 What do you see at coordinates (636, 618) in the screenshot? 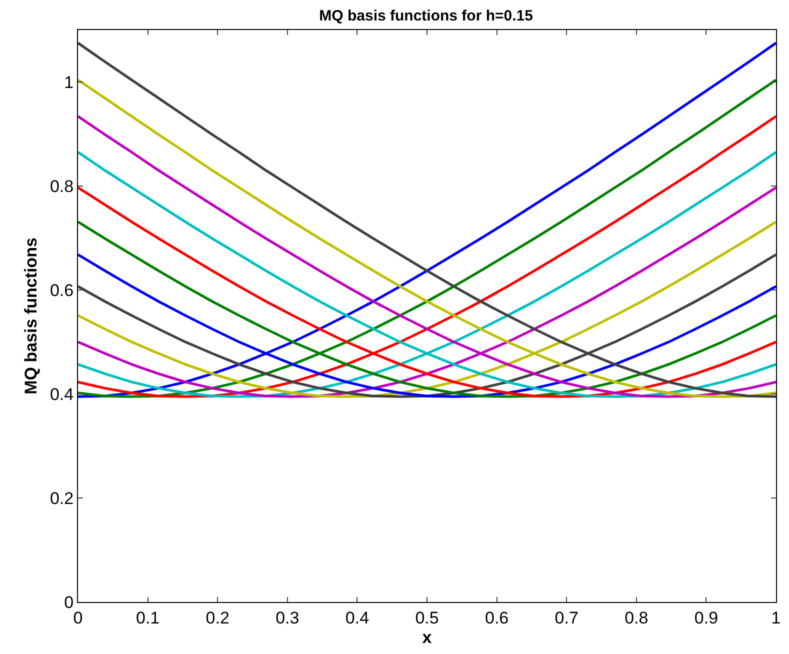
I see `x-tick-label: 0.8` at bounding box center [636, 618].